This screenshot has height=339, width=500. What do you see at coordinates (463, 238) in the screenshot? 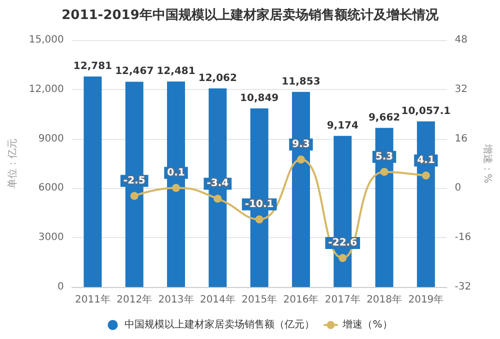
I see `y2-tick-label: -16` at bounding box center [463, 238].